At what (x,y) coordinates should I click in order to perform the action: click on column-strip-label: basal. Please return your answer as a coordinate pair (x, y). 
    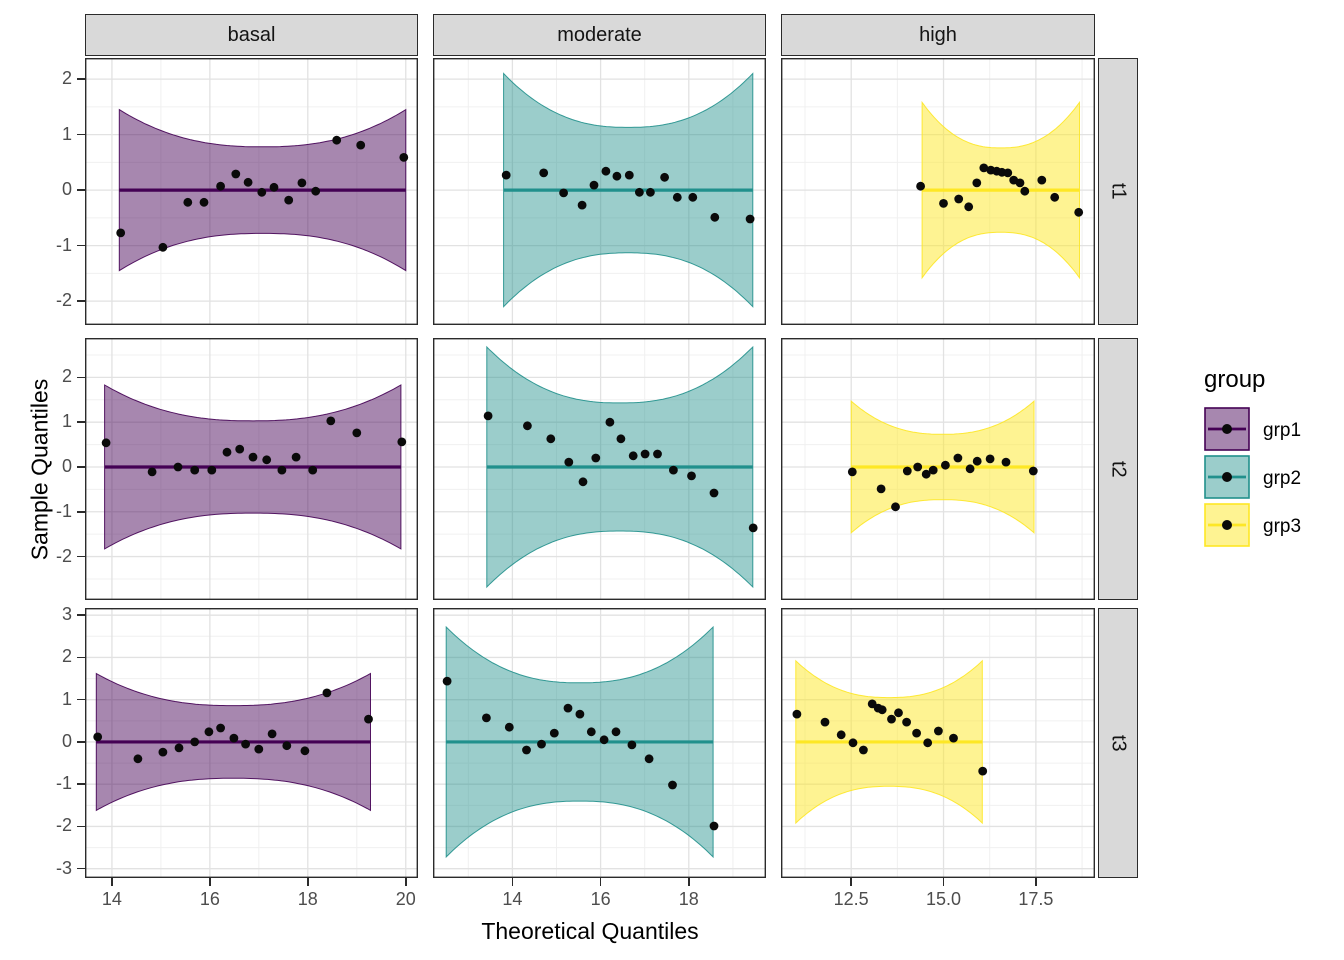
    Looking at the image, I should click on (251, 34).